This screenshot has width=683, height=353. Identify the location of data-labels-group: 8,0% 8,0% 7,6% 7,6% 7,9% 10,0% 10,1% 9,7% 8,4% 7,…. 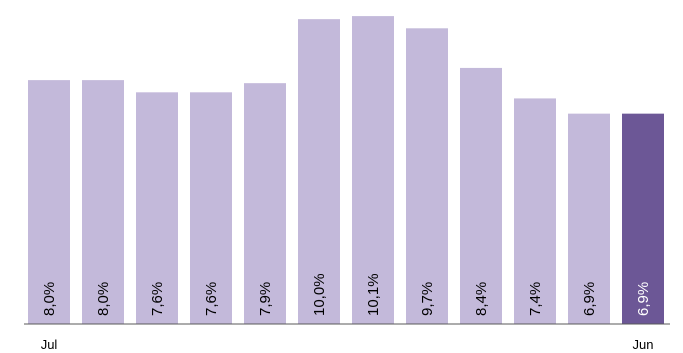
(346, 294).